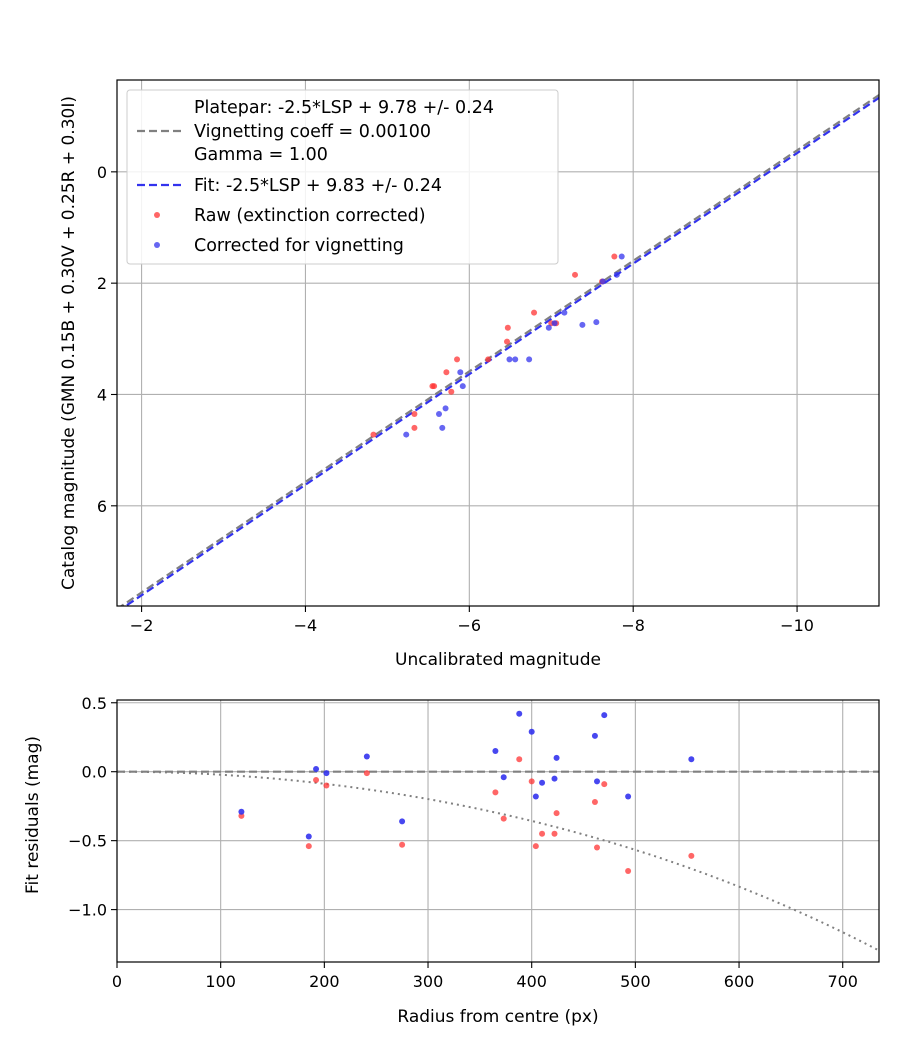 This screenshot has width=900, height=1050. Describe the element at coordinates (310, 216) in the screenshot. I see `legend-label: Raw (extinction corrected)` at that location.